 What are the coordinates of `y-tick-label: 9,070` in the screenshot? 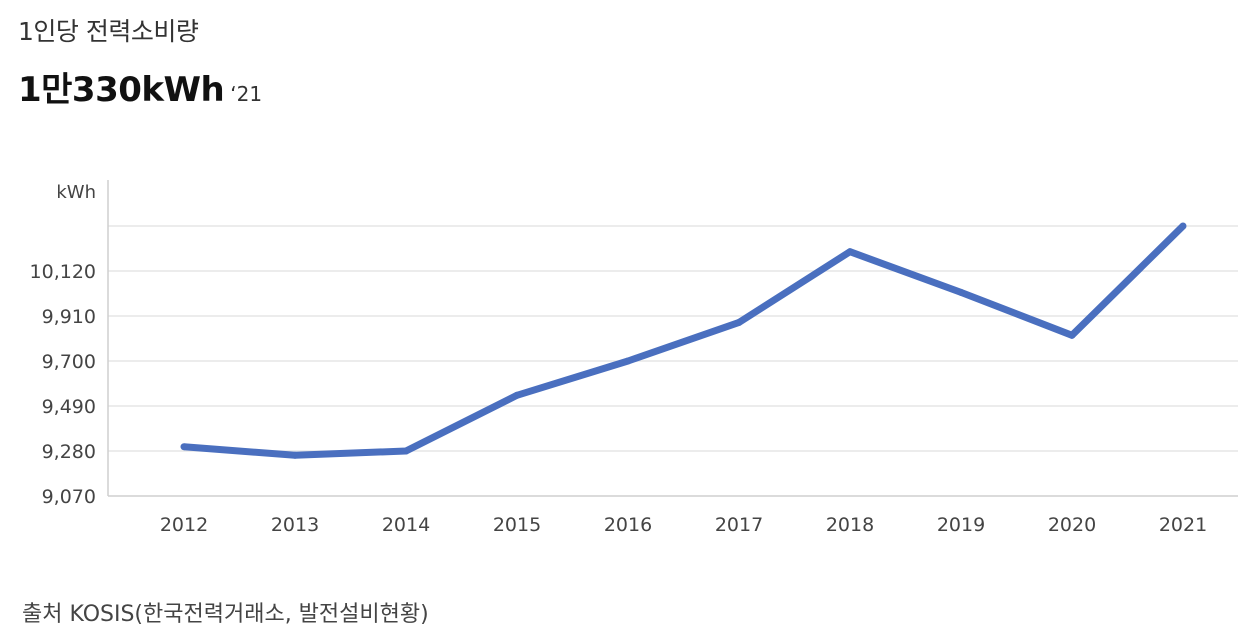 It's located at (69, 497).